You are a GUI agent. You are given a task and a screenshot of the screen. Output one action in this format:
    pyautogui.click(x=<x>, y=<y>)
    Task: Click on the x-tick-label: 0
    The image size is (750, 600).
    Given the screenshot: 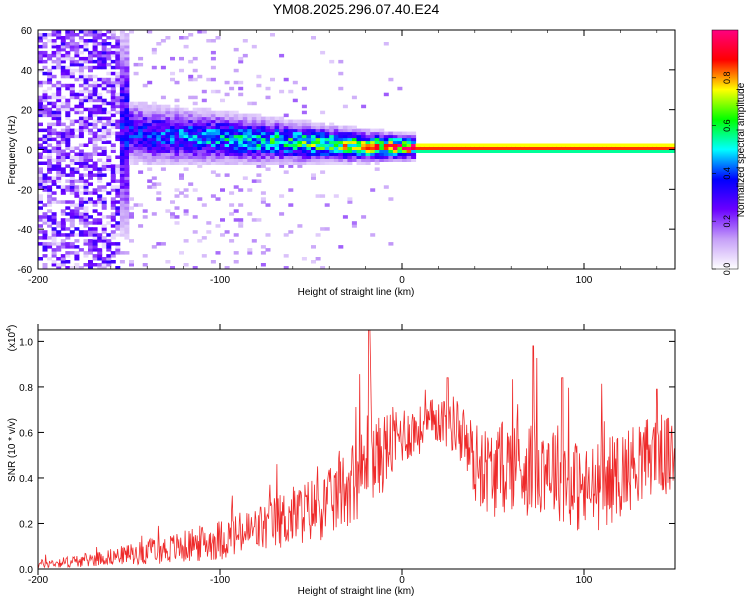 What is the action you would take?
    pyautogui.click(x=402, y=580)
    